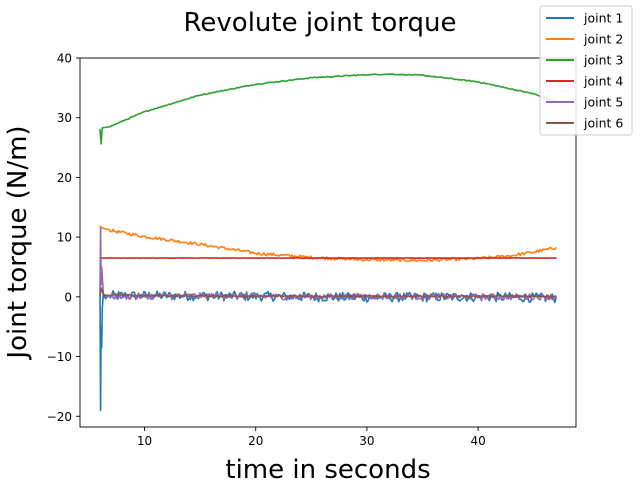 The image size is (640, 480). I want to click on y-tick-label: 40, so click(64, 59).